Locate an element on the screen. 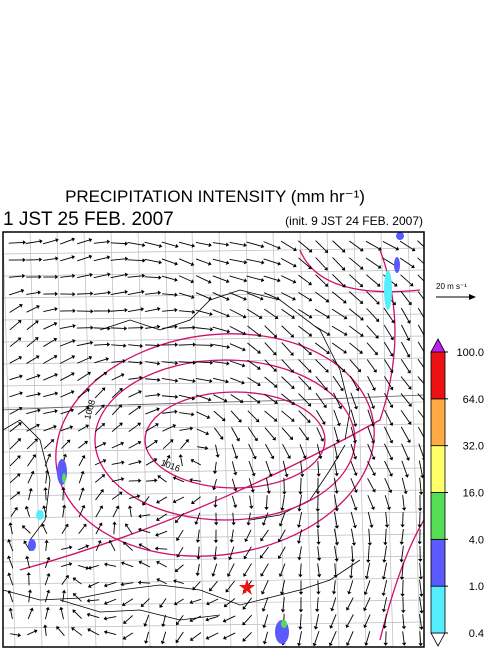 This screenshot has height=650, width=500. colorbar-label: 100.0 is located at coordinates (470, 353).